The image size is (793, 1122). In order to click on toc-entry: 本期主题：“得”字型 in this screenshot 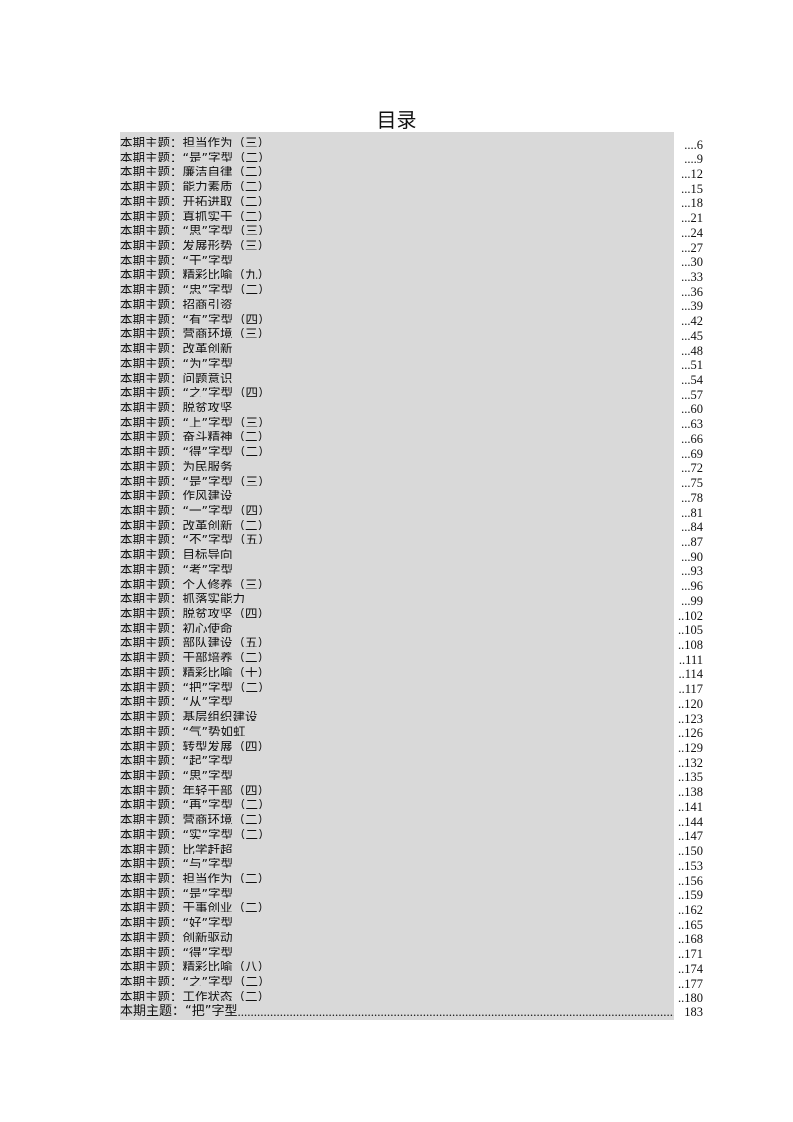, I will do `click(176, 952)`.